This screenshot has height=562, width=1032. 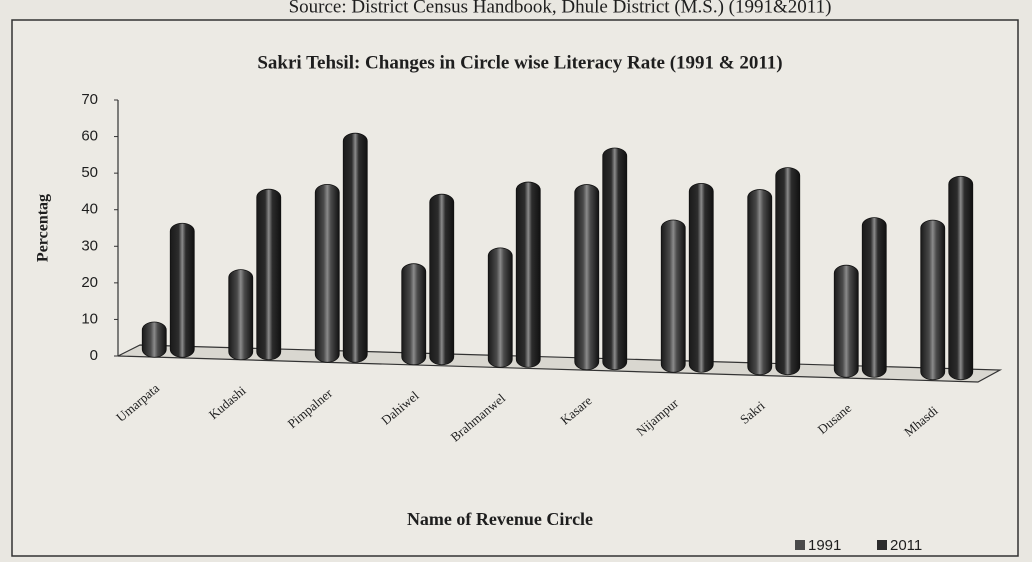 I want to click on y-tick-label: 0, so click(x=94, y=355).